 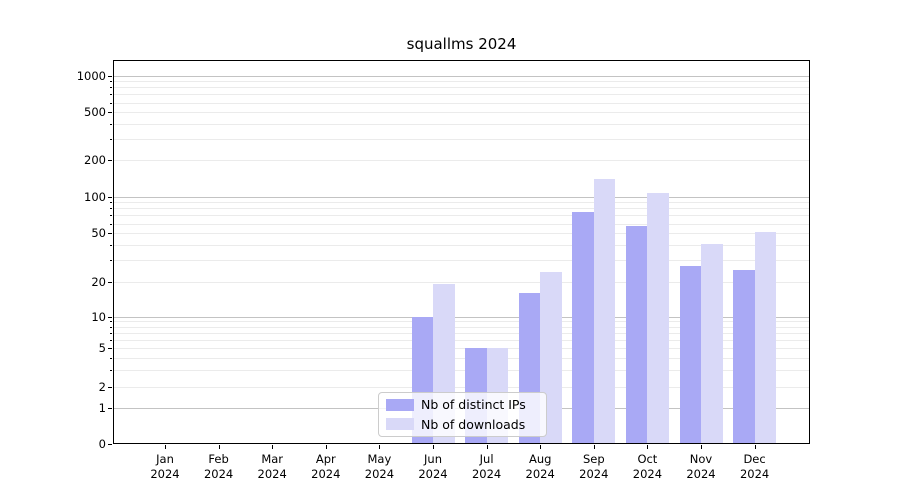 What do you see at coordinates (102, 386) in the screenshot?
I see `y-tick-label: 2` at bounding box center [102, 386].